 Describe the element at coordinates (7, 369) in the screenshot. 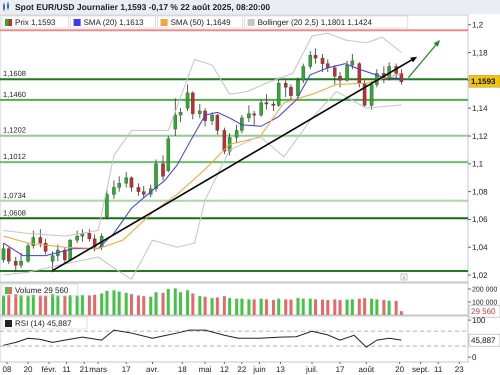

I see `x-tick-label: 08` at that location.